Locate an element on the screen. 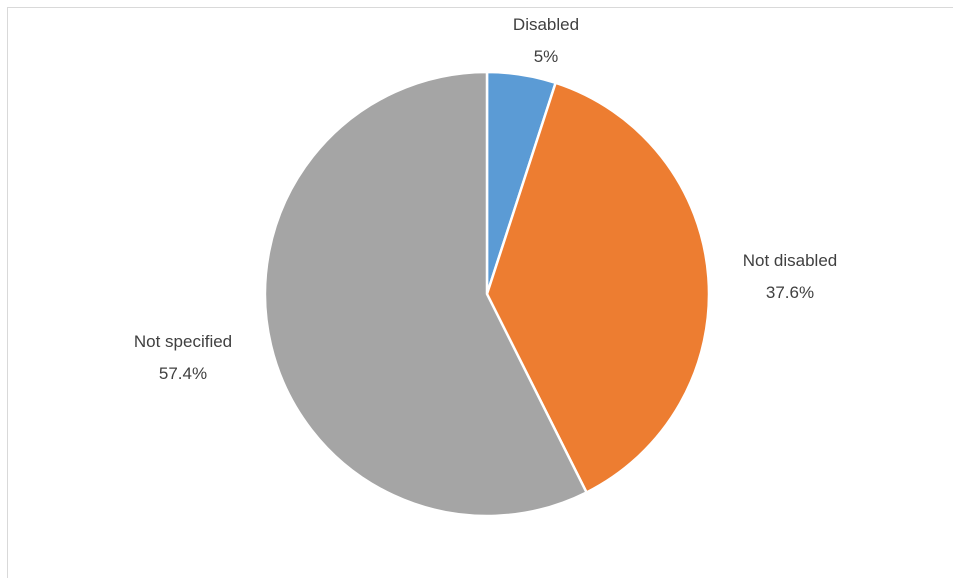 The height and width of the screenshot is (580, 955). data-label-name-disabled: Disabled is located at coordinates (546, 24).